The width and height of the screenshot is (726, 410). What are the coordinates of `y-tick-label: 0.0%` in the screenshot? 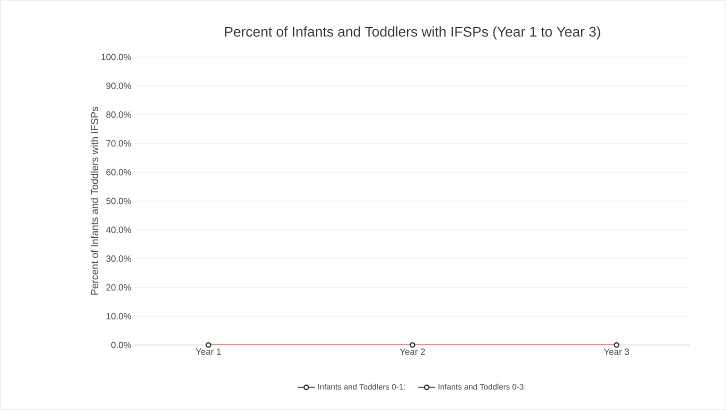 It's located at (121, 345).